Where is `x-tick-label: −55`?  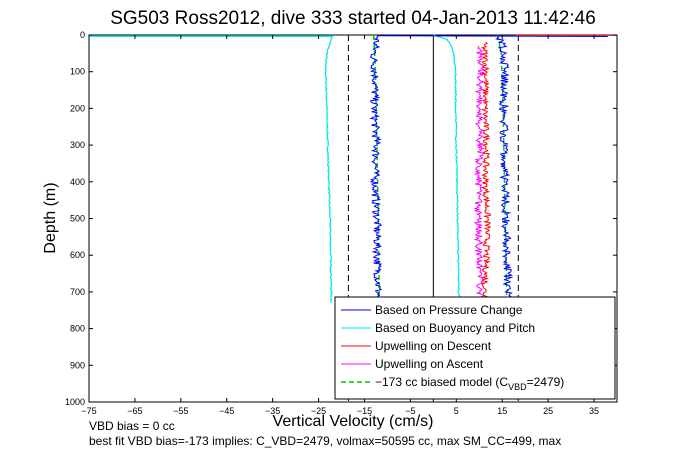
x-tick-label: −55 is located at coordinates (180, 411).